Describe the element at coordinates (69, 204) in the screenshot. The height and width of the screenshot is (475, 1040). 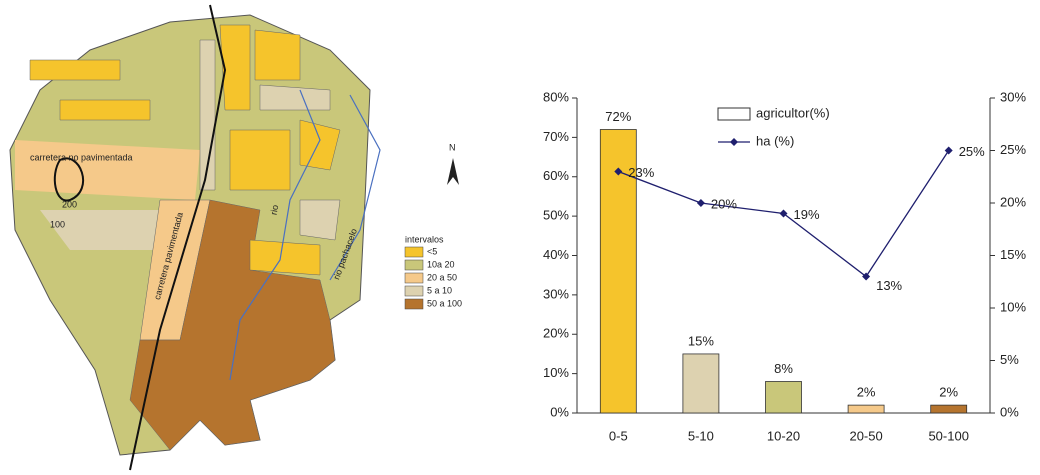
I see `map-label: 200` at that location.